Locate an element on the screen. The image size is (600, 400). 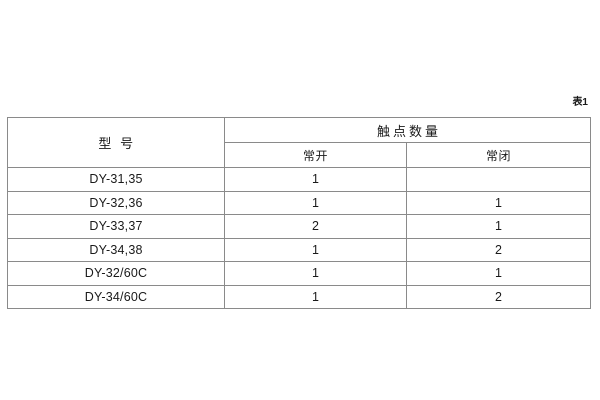
column-header-contact-quantity-label: 触点数量 is located at coordinates (409, 131).